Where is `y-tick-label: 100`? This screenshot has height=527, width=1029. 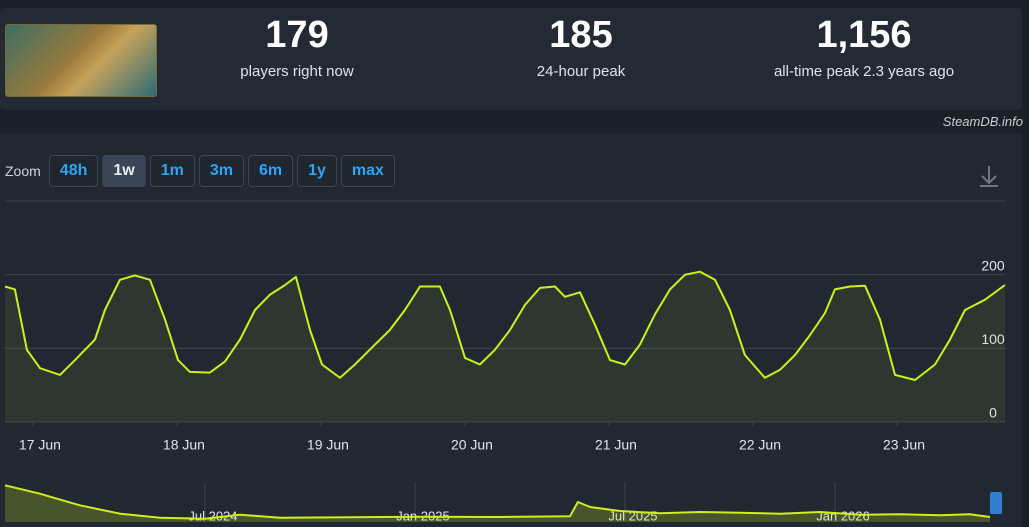
y-tick-label: 100 is located at coordinates (993, 339).